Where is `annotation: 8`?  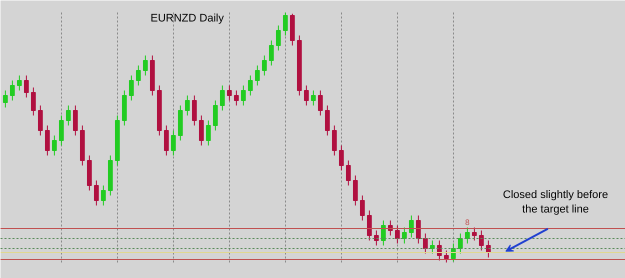
annotation: 8 is located at coordinates (467, 222).